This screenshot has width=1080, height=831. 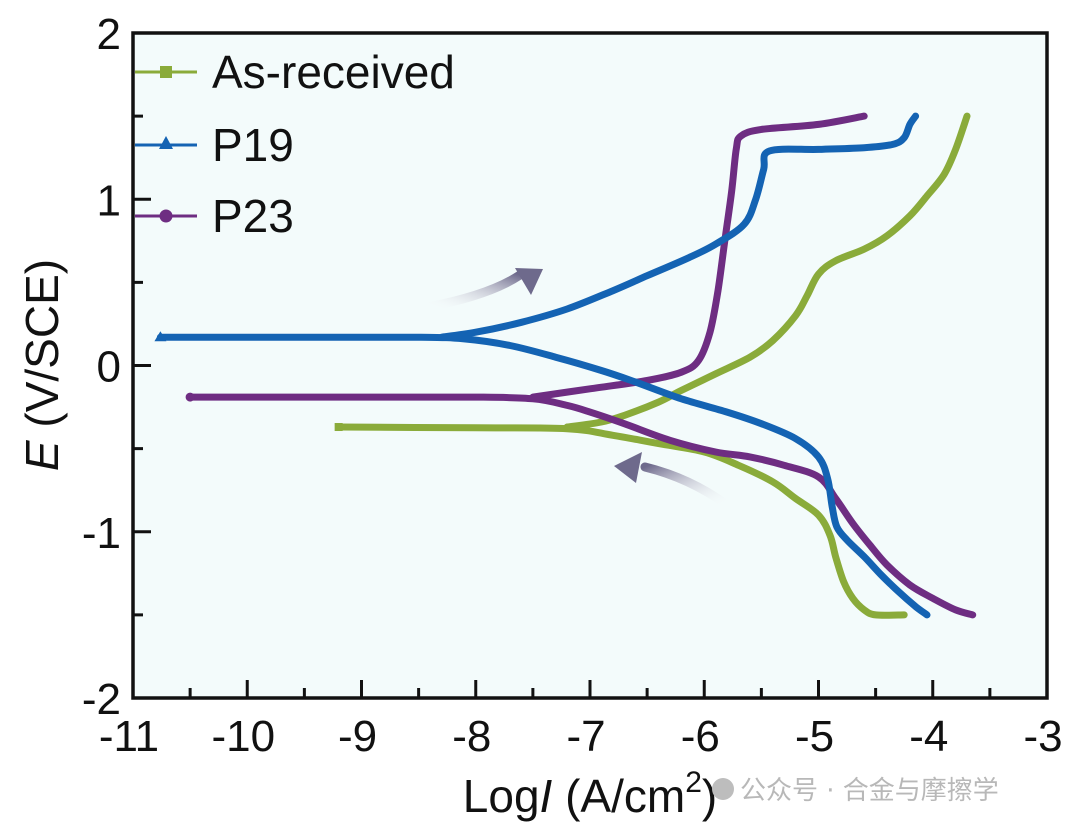 I want to click on y-tick-labels: 2 1 0 -1 -2, so click(x=101, y=367).